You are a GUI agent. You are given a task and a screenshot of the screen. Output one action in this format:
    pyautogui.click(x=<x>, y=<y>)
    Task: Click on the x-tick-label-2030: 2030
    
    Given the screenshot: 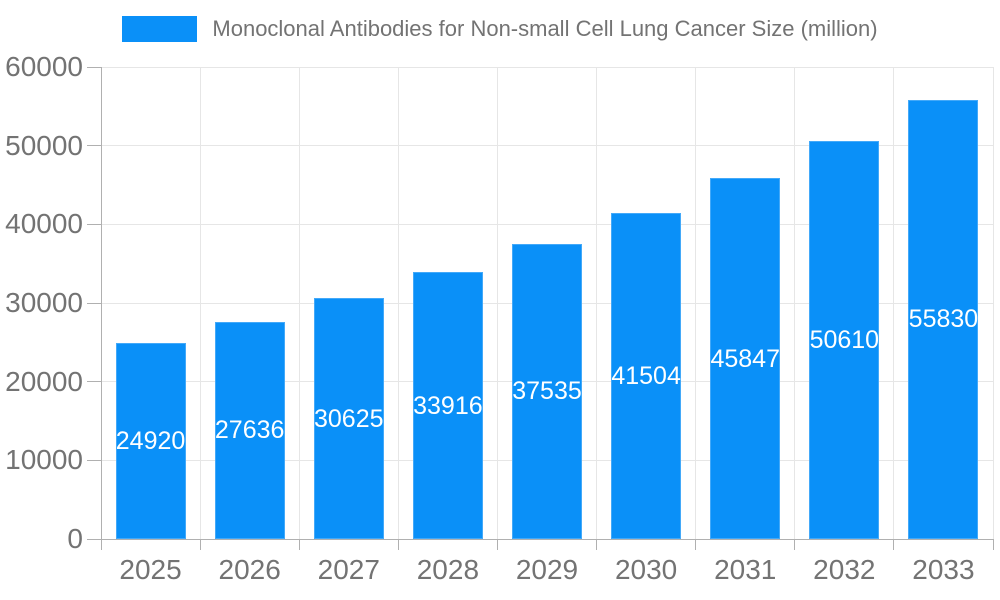 What is the action you would take?
    pyautogui.click(x=646, y=569)
    